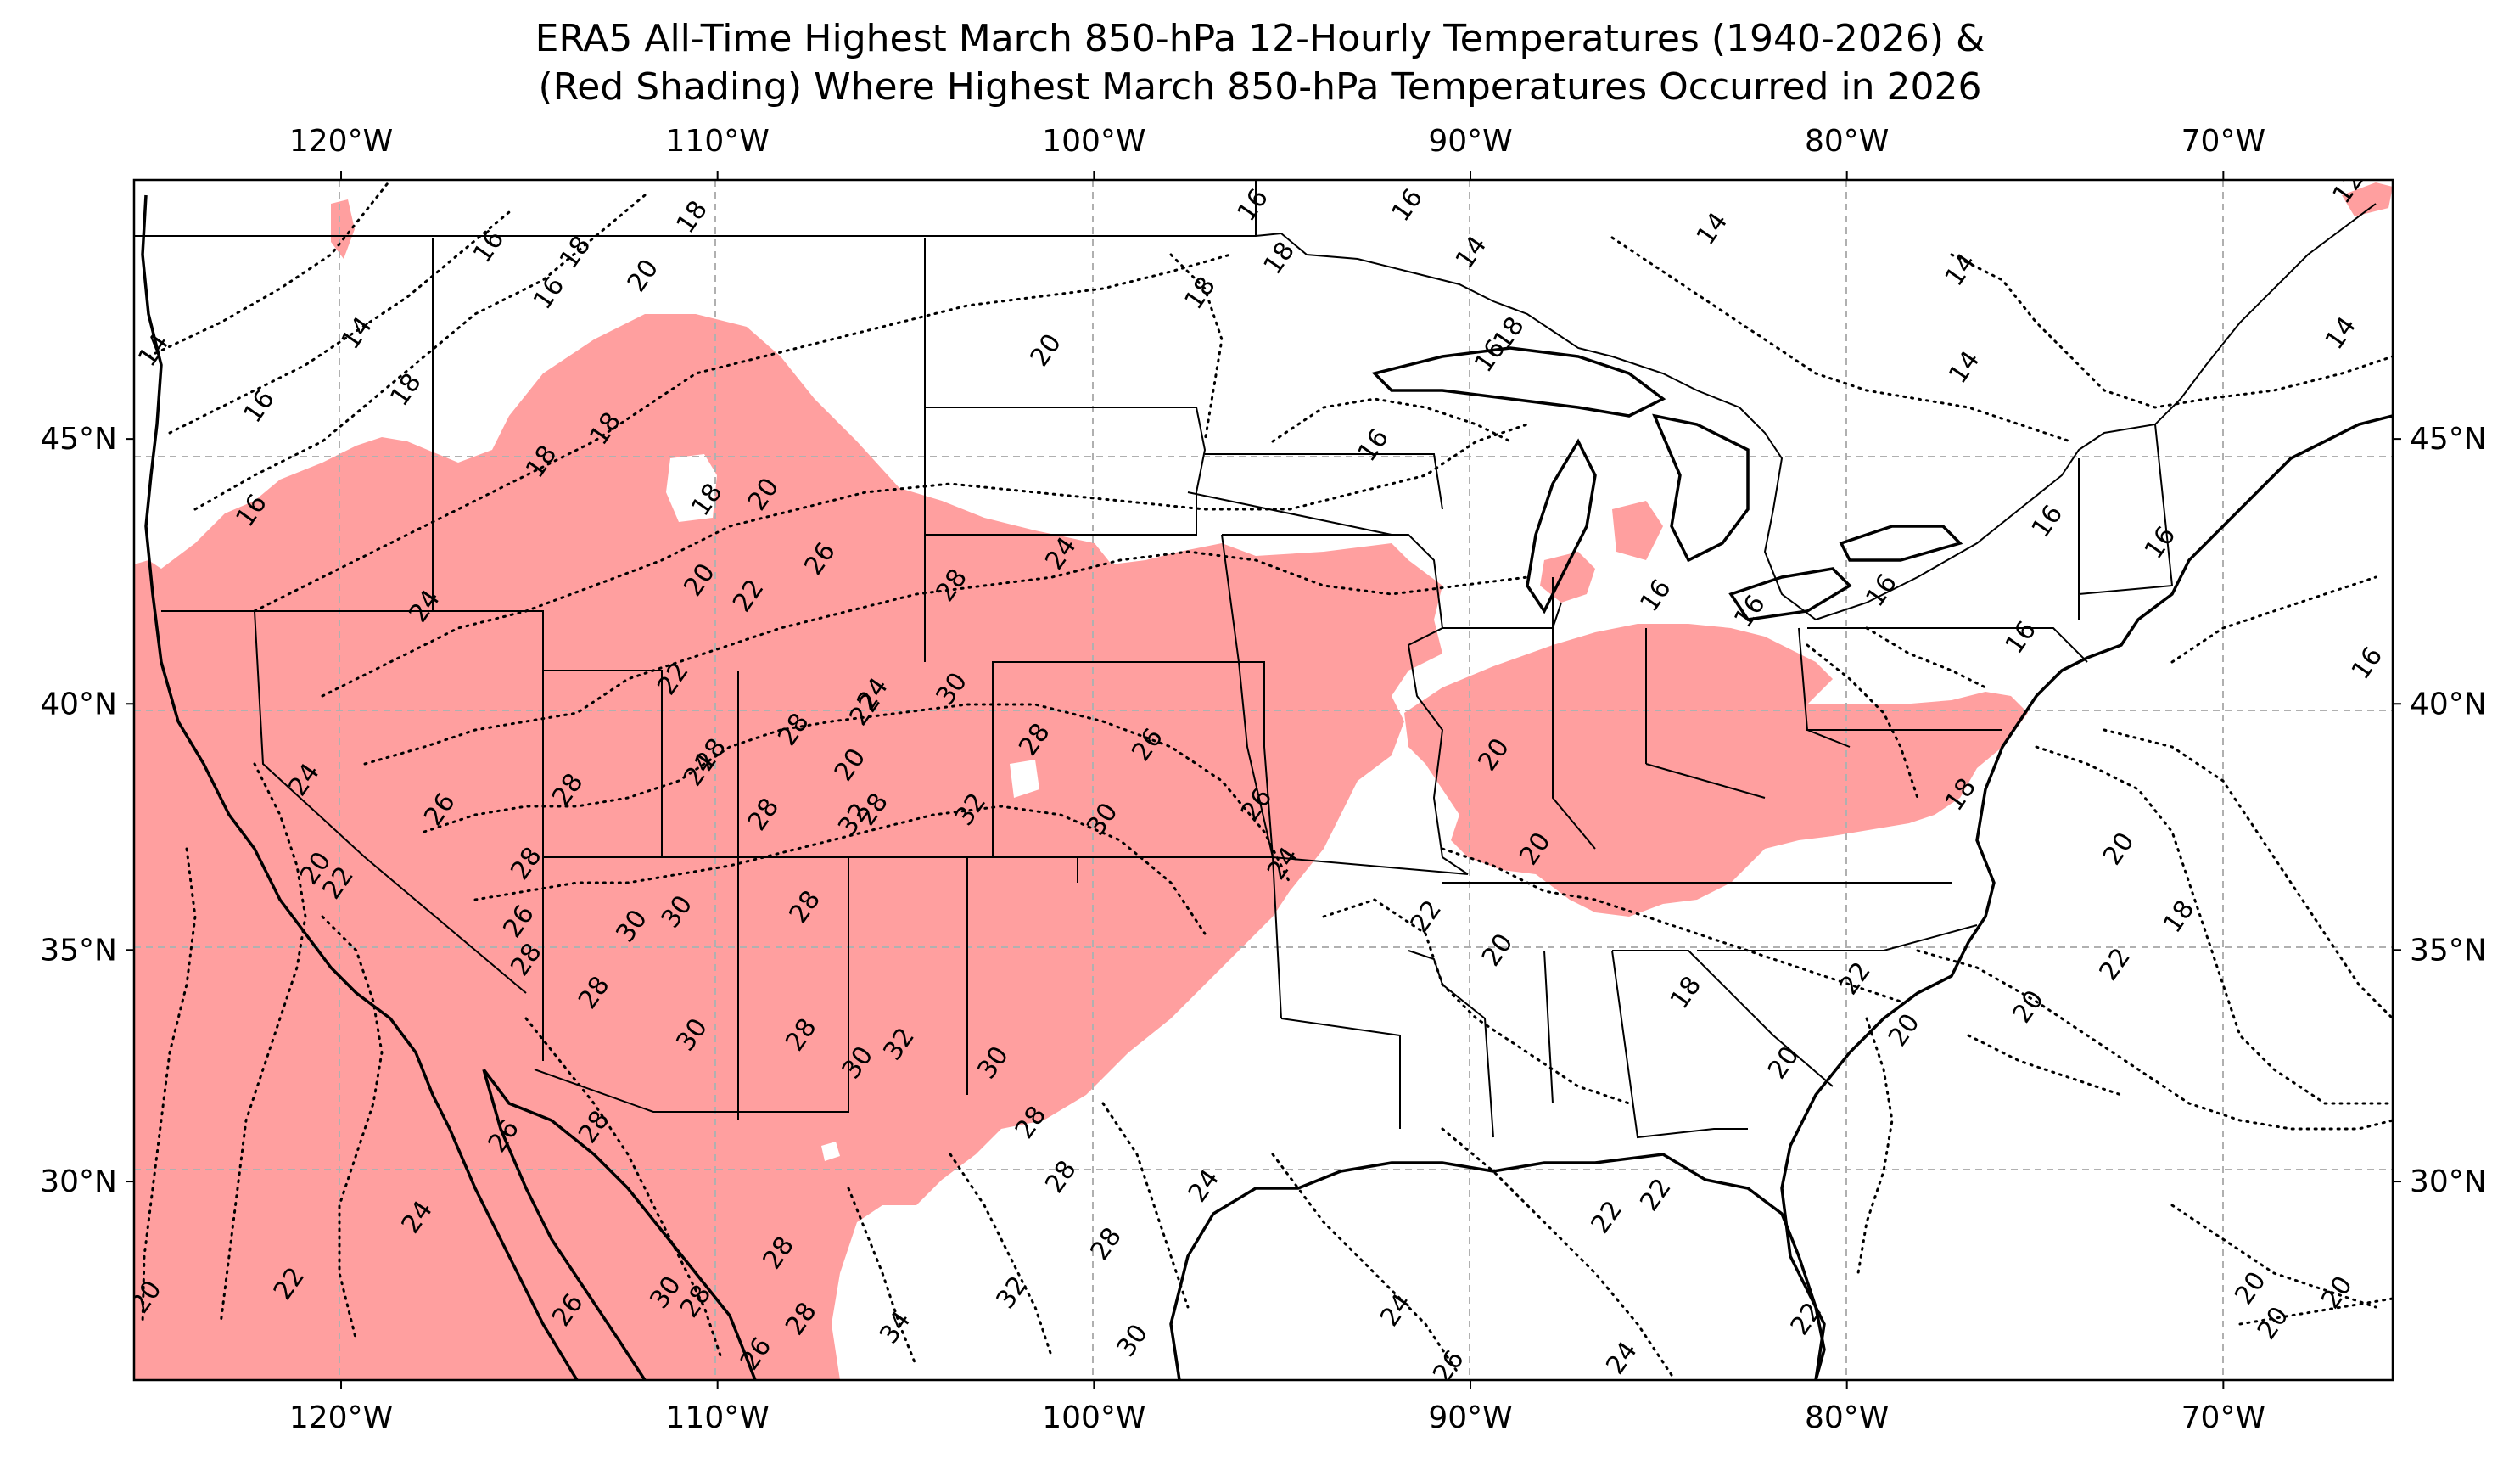 The image size is (2520, 1459). Describe the element at coordinates (1277, 1407) in the screenshot. I see `longitude-ticks-bottom: 120°W 110°W 100°W 90°W 80°W 70°W` at that location.